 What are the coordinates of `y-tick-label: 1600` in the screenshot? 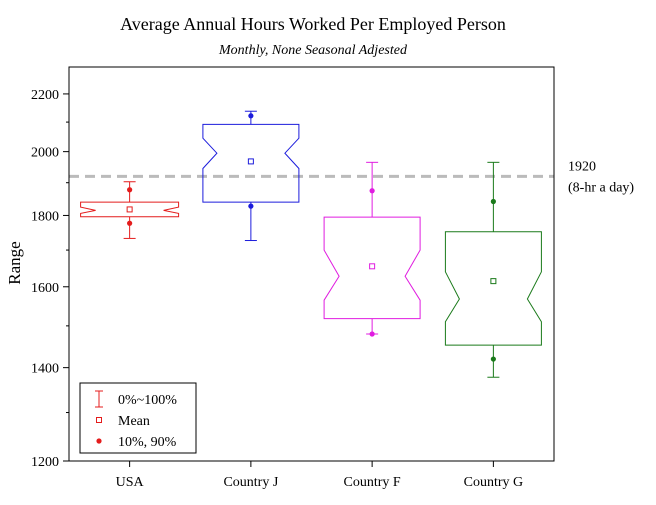 It's located at (45, 288).